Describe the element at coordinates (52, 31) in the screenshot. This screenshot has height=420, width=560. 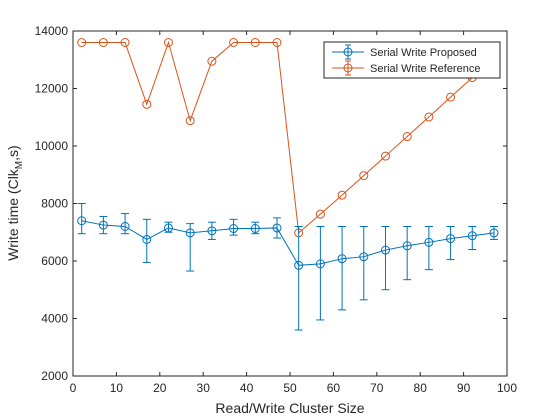
I see `y-tick-label: 14000` at that location.